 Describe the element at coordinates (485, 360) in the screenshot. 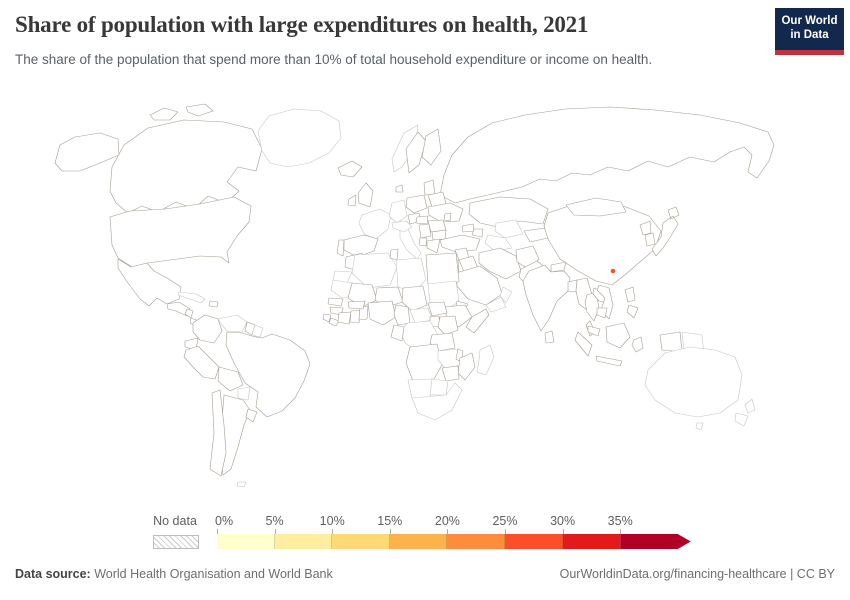

I see `country-madagascar` at that location.